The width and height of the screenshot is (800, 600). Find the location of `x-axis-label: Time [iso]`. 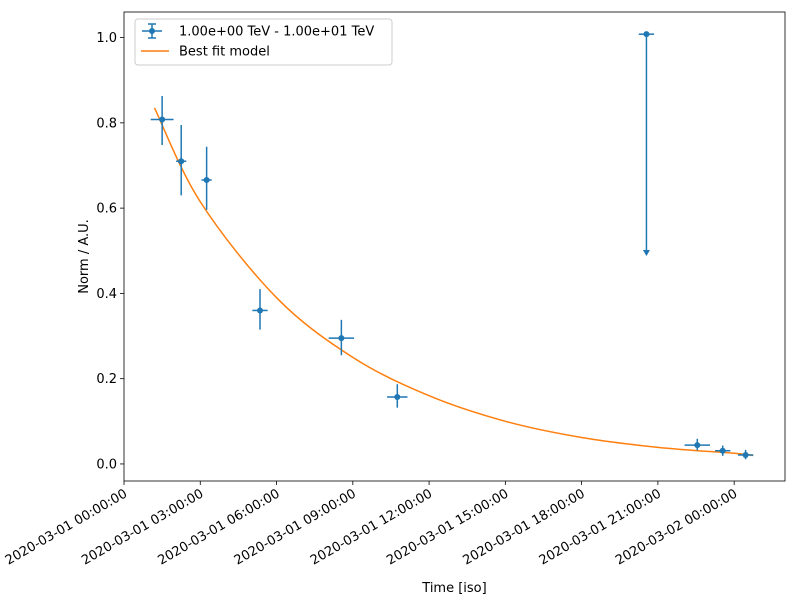

x-axis-label: Time [iso] is located at coordinates (453, 588).